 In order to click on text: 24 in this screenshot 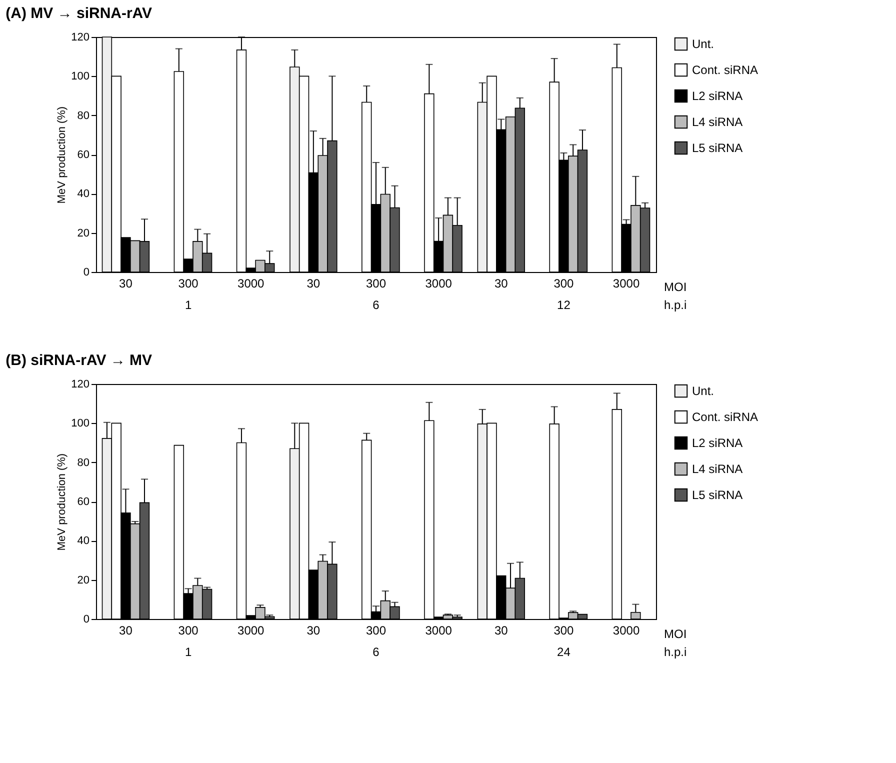, I will do `click(564, 652)`.